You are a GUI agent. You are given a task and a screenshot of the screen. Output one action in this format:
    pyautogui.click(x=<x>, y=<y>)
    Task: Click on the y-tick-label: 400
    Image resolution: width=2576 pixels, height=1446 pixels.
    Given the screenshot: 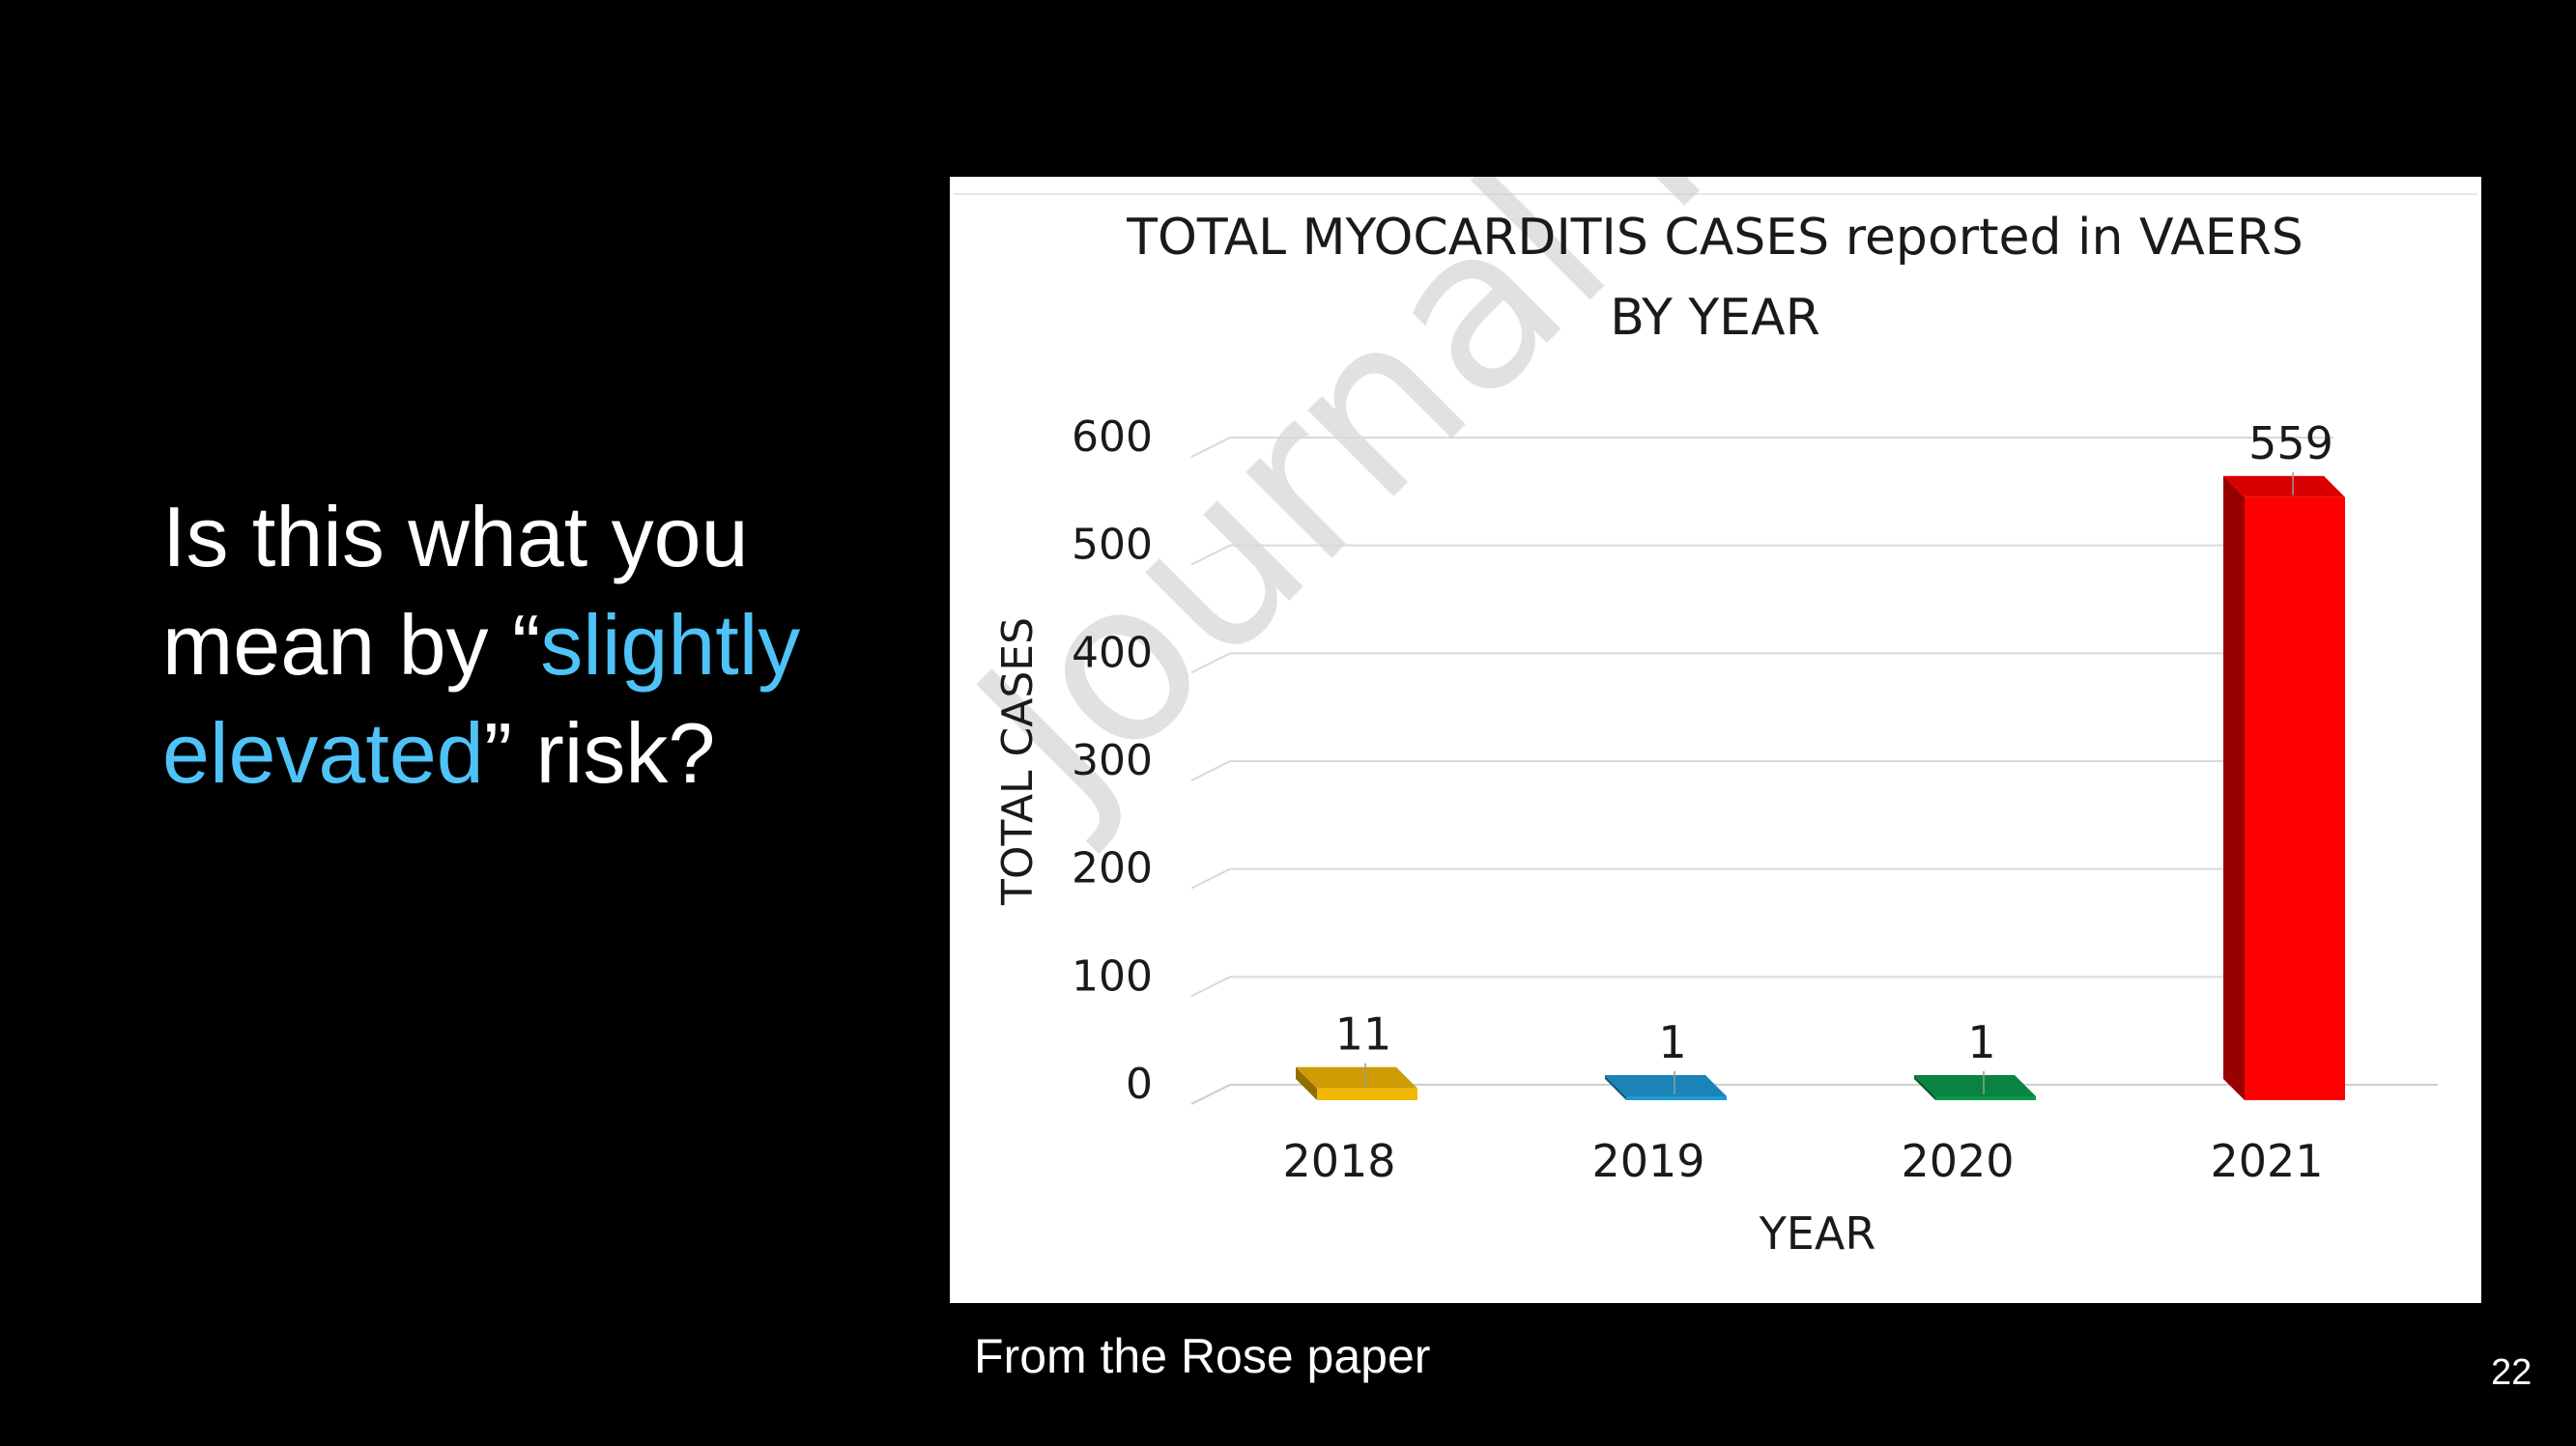 What is the action you would take?
    pyautogui.click(x=1113, y=652)
    